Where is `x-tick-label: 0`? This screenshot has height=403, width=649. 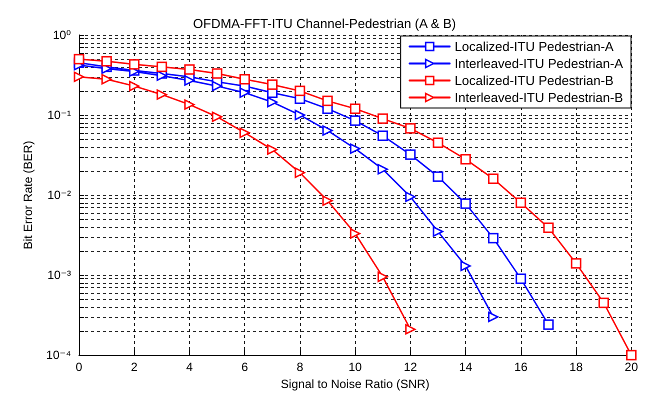 x-tick-label: 0 is located at coordinates (79, 367).